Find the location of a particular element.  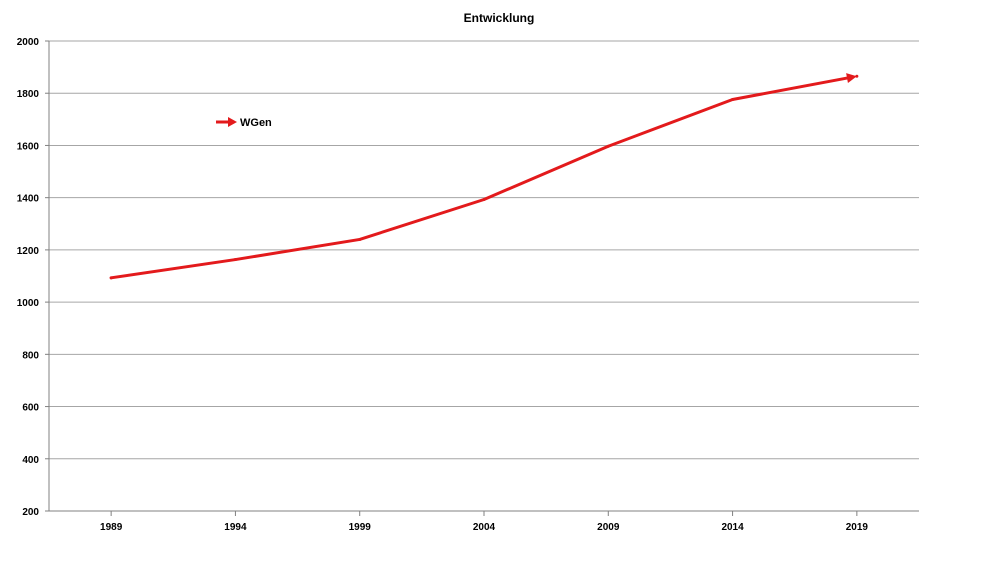

data-point-2009 is located at coordinates (608, 146).